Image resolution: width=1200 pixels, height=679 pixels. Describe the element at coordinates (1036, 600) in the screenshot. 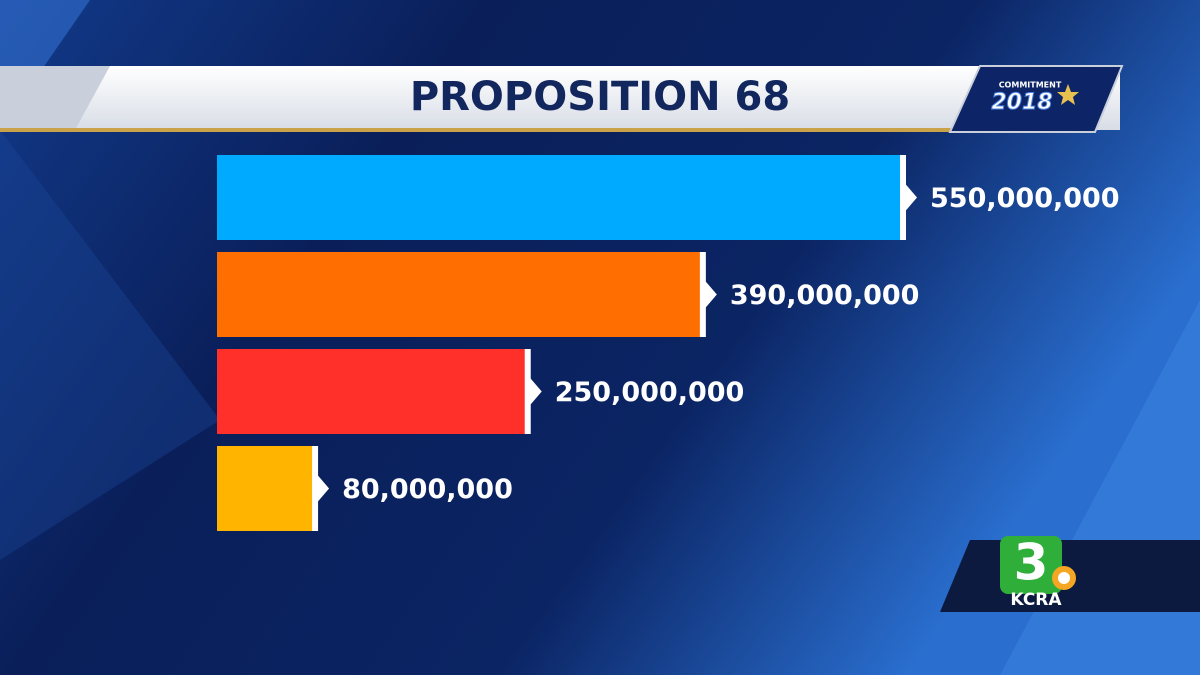

I see `station-logo-callsign: KCRA` at that location.